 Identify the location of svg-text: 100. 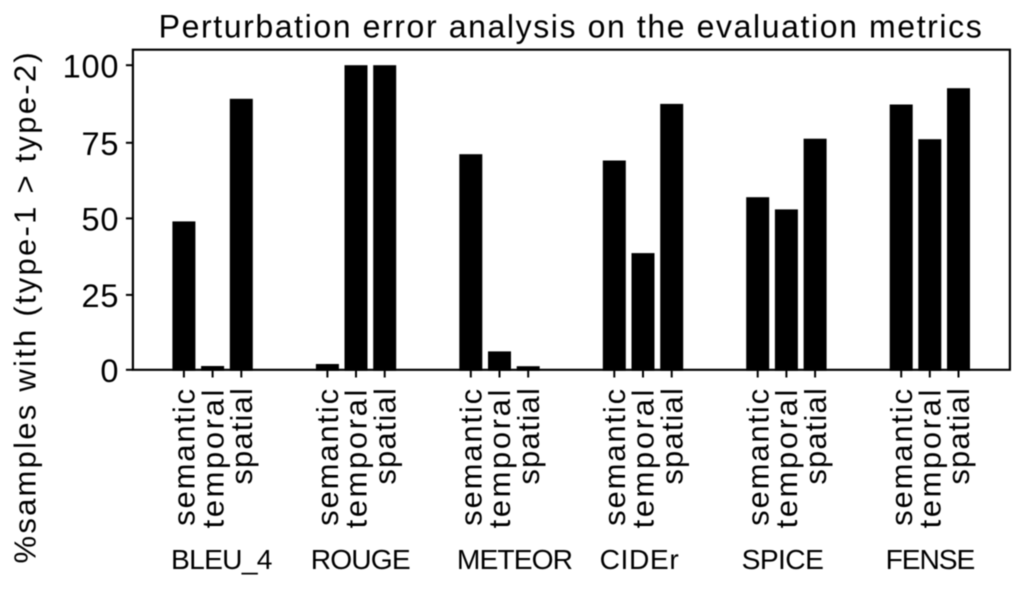
(91, 67).